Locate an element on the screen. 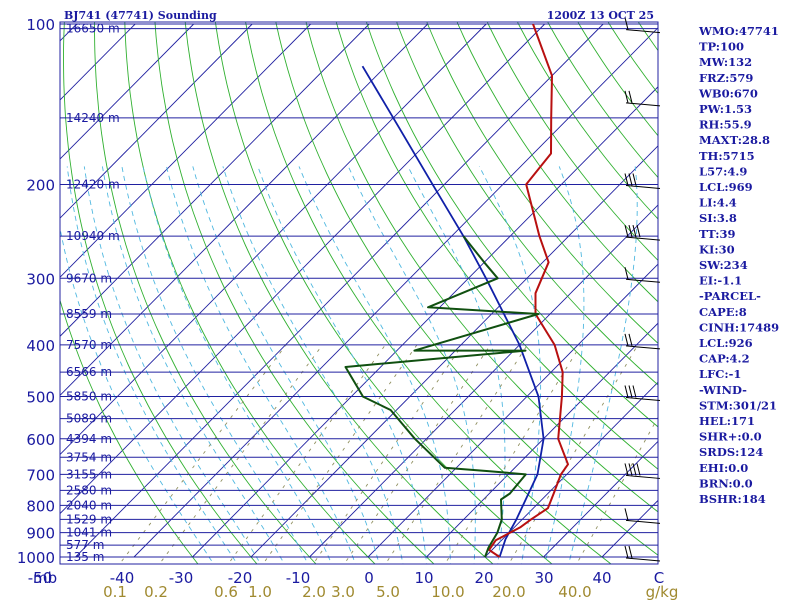 This screenshot has height=600, width=800. mixing-ratio-tick-label: 1.0 is located at coordinates (260, 591).